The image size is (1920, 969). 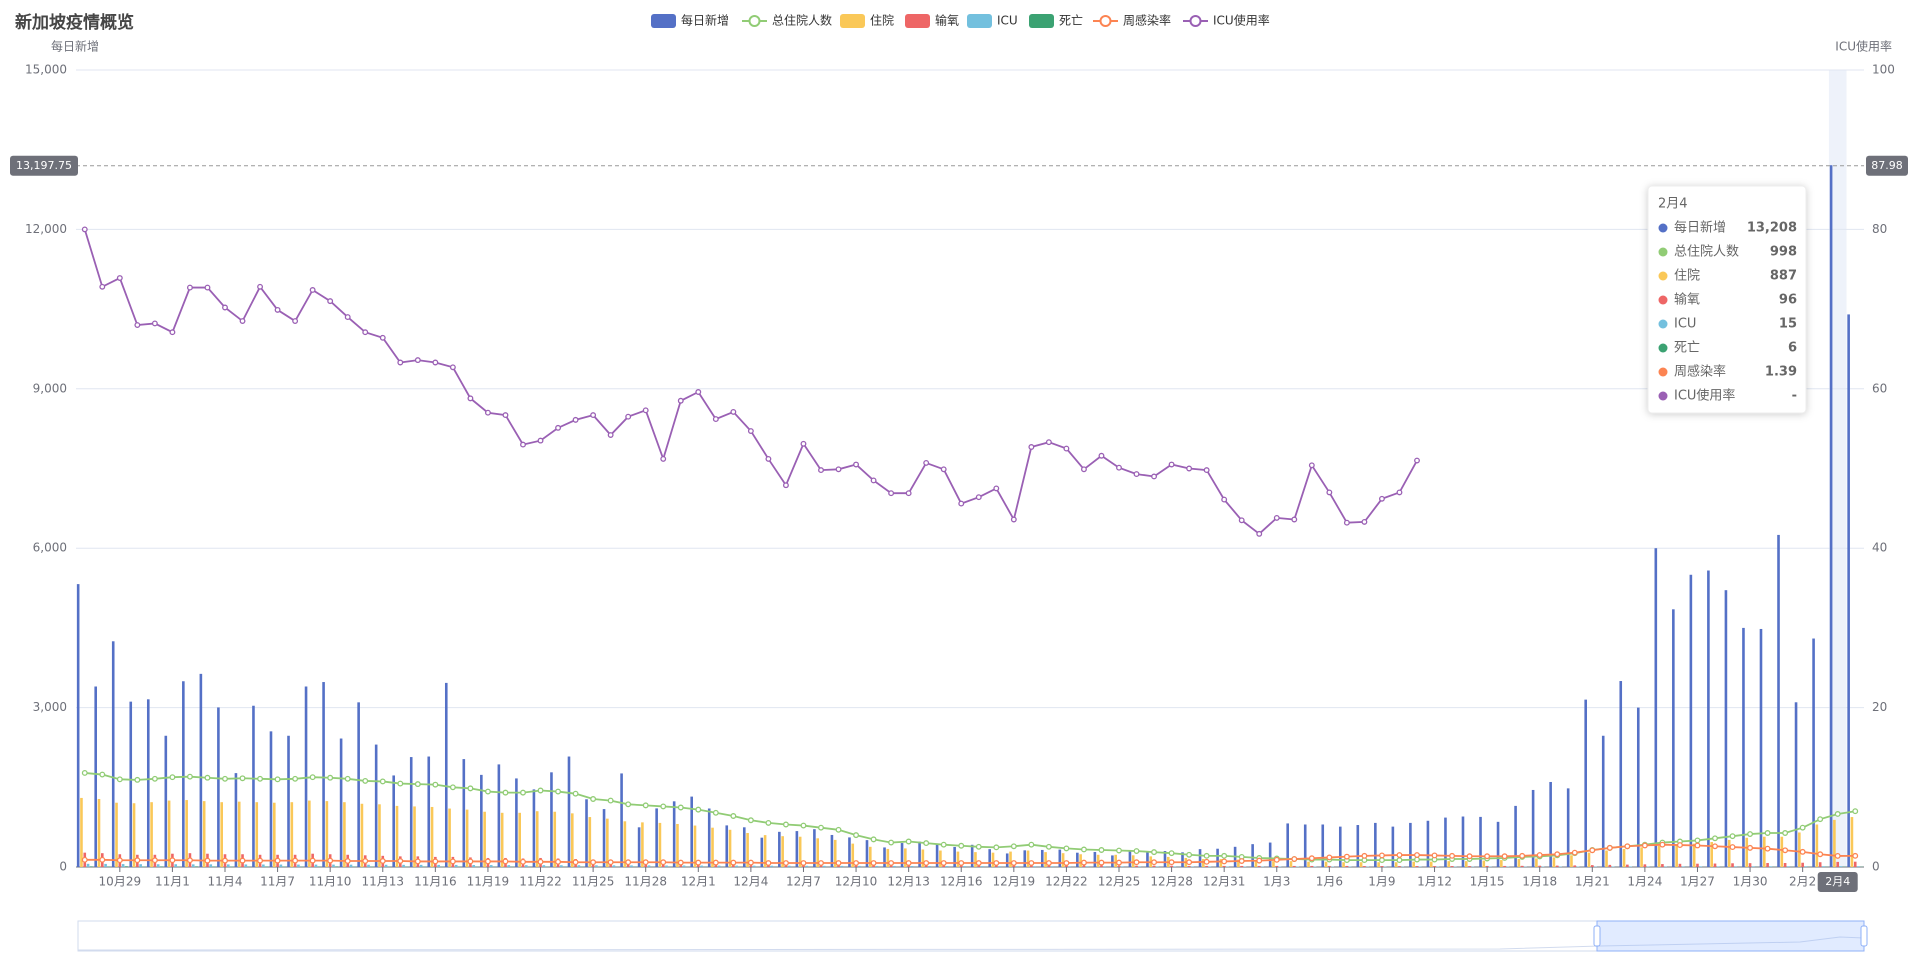 I want to click on x-tick-label: 1月27, so click(x=1697, y=882).